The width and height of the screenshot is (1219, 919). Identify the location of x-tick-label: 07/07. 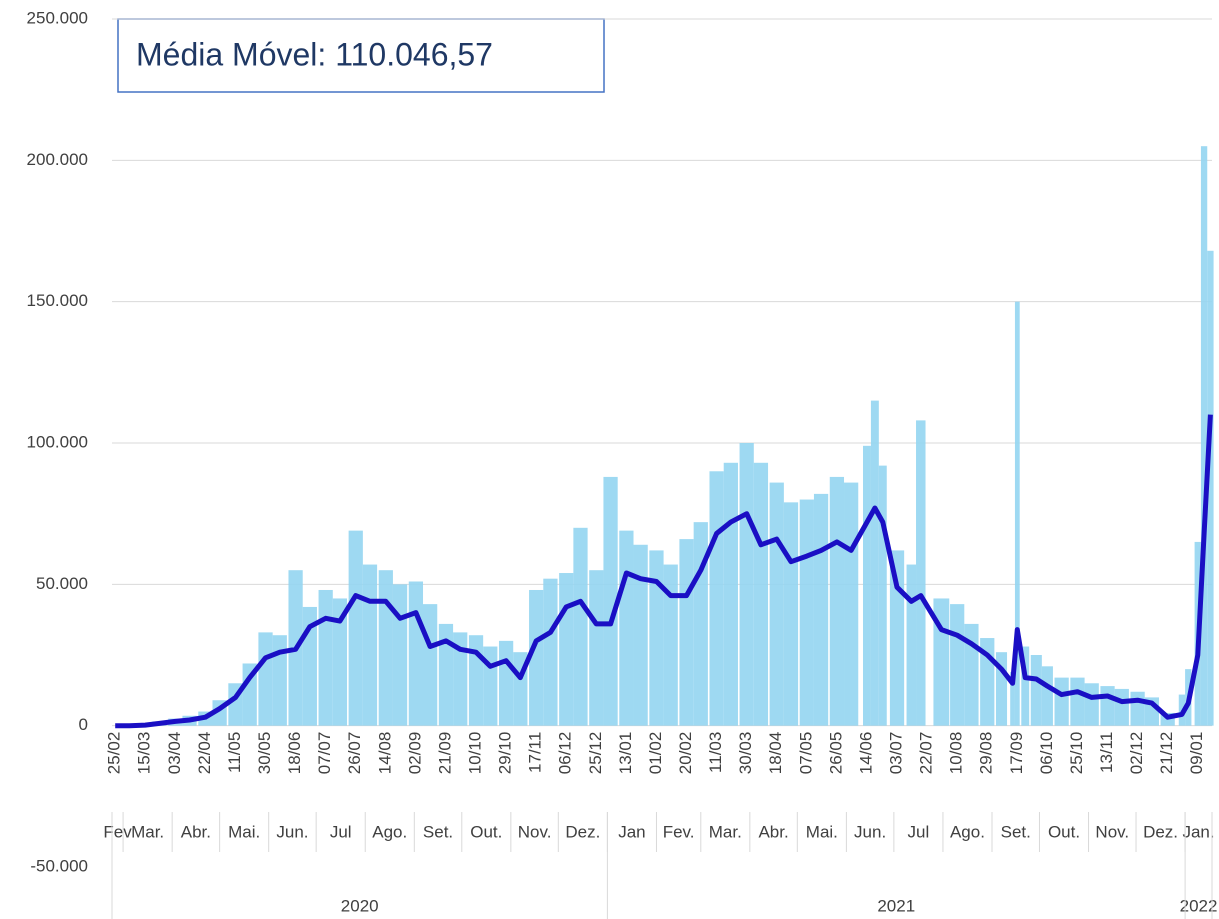
(324, 753).